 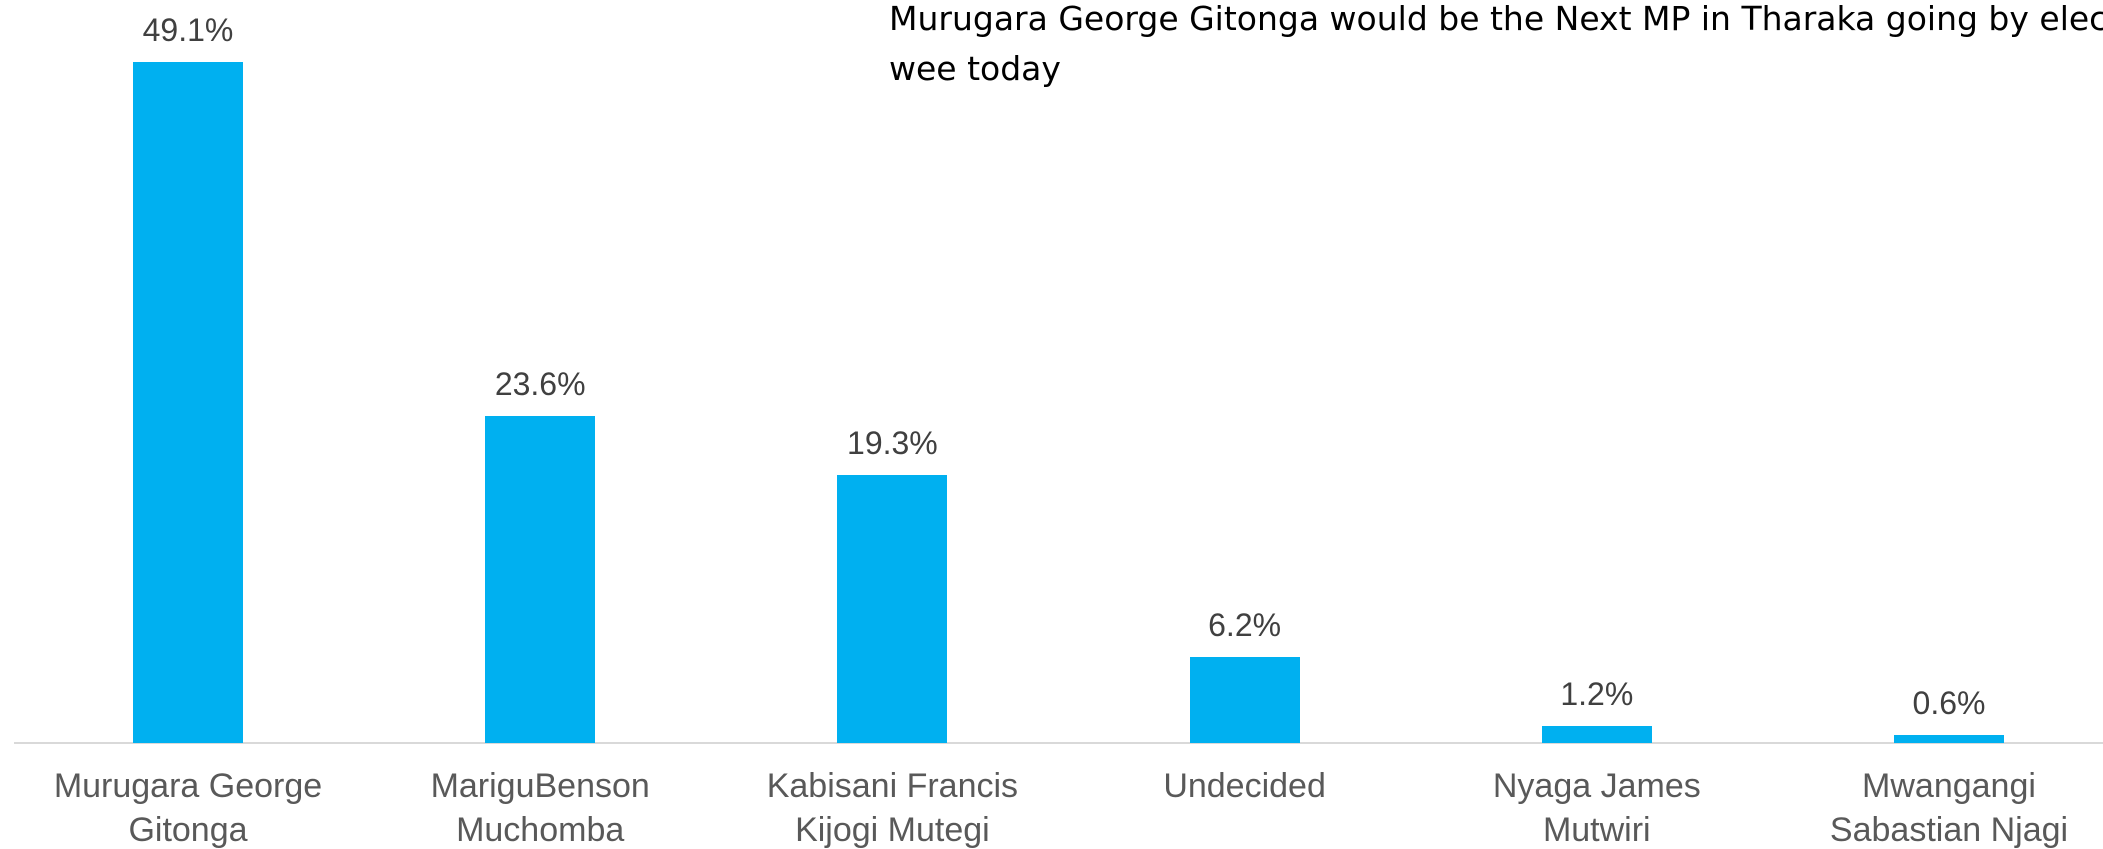 I want to click on x-tick-label: Undecided, so click(x=1244, y=786).